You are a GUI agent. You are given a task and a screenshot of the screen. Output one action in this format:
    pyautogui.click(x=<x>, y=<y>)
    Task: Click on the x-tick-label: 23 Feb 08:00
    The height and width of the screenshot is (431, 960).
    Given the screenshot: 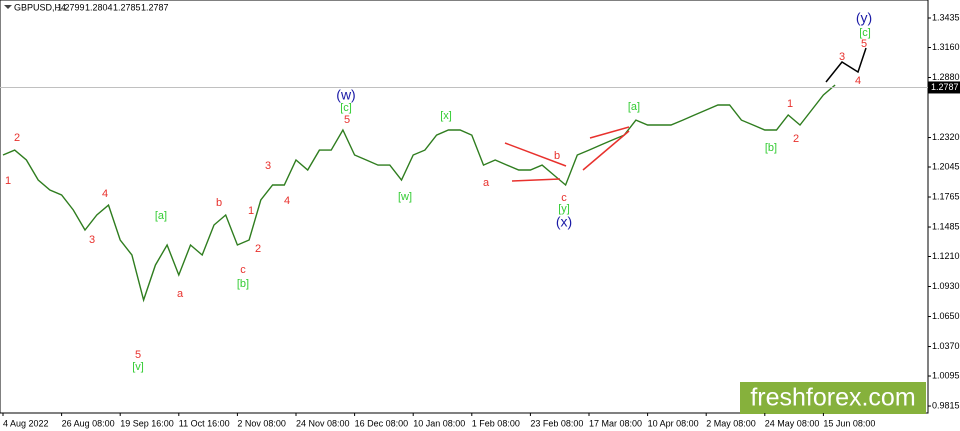 What is the action you would take?
    pyautogui.click(x=556, y=423)
    